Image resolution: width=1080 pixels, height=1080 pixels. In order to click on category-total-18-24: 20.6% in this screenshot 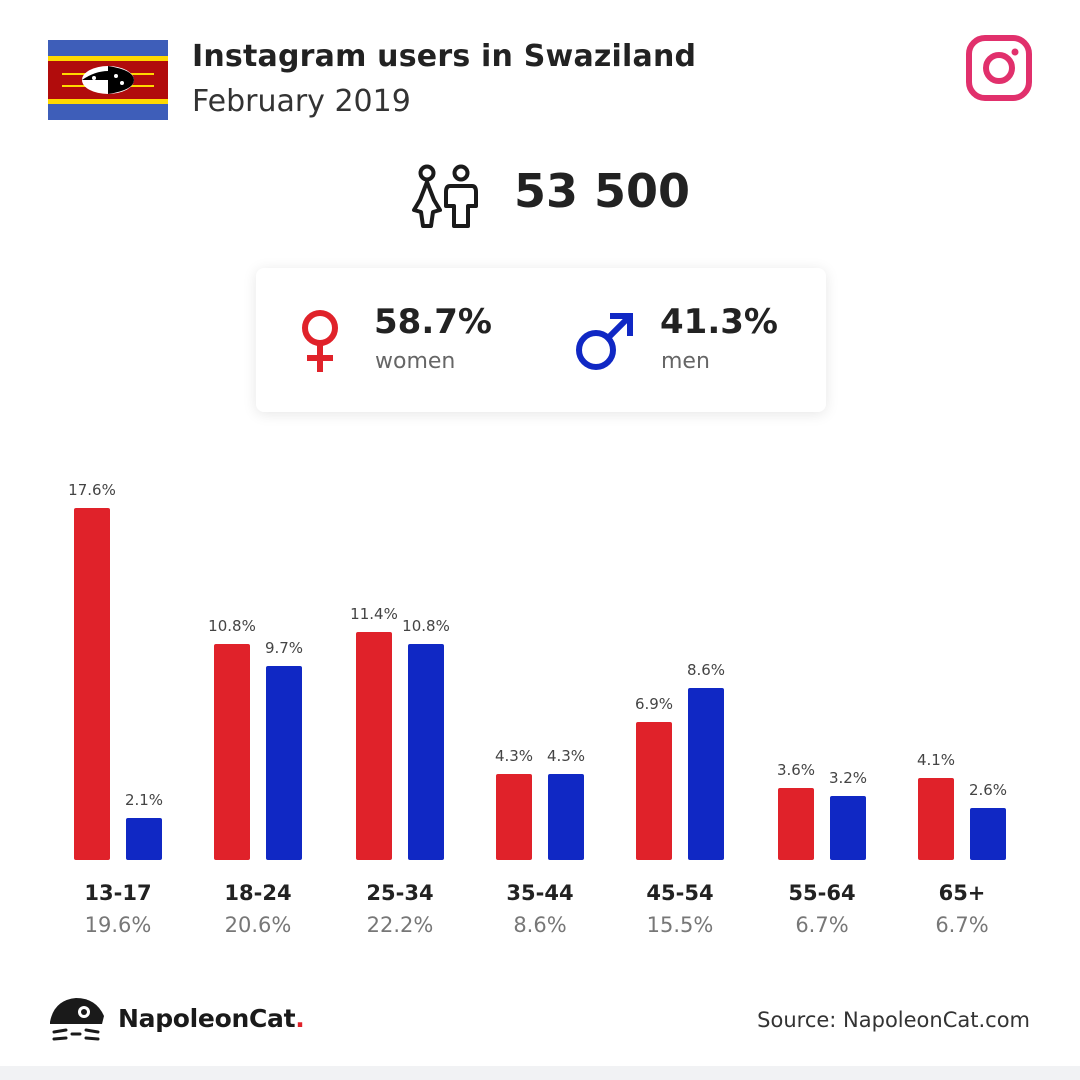, I will do `click(258, 925)`.